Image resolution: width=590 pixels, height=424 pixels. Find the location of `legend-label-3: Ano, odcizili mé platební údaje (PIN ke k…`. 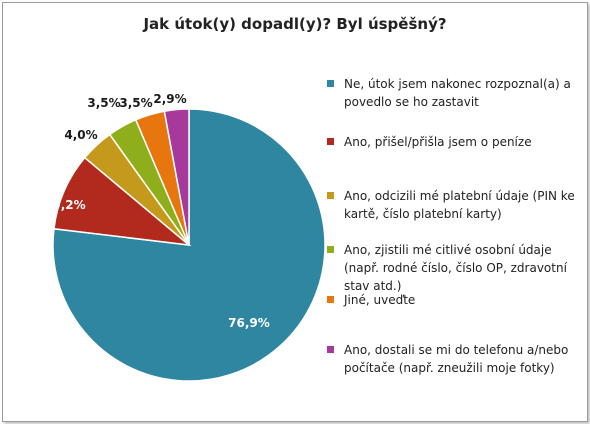

legend-label-3: Ano, odcizili mé platební údaje (PIN ke k… is located at coordinates (459, 205).